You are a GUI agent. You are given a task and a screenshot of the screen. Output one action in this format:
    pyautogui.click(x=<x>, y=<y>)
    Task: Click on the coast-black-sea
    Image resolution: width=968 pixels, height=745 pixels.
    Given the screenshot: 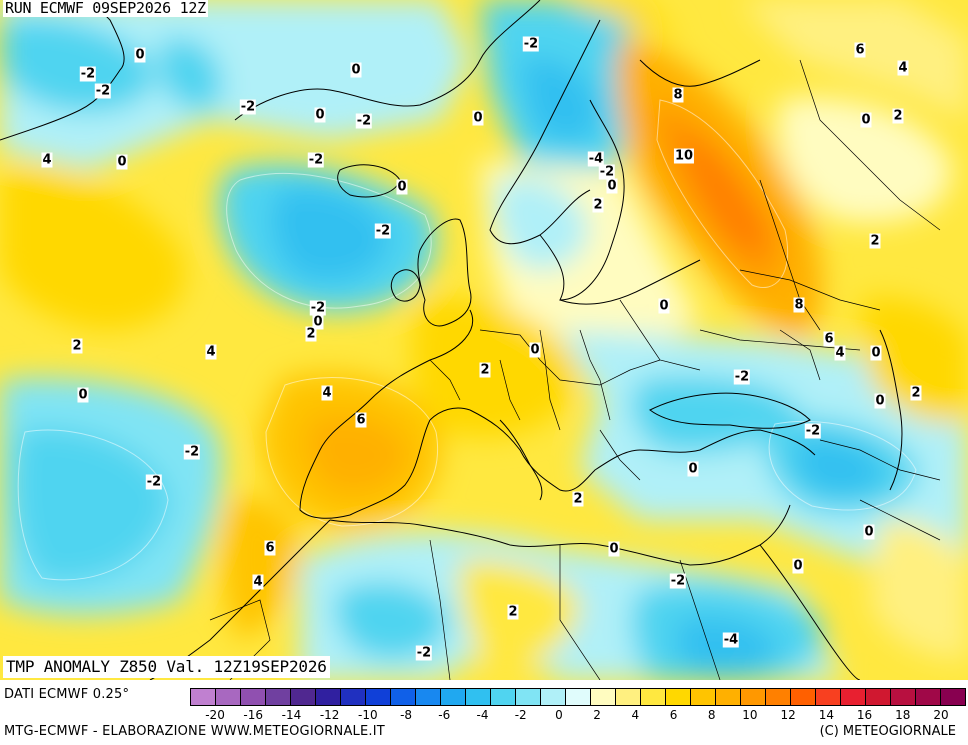 What is the action you would take?
    pyautogui.click(x=730, y=410)
    